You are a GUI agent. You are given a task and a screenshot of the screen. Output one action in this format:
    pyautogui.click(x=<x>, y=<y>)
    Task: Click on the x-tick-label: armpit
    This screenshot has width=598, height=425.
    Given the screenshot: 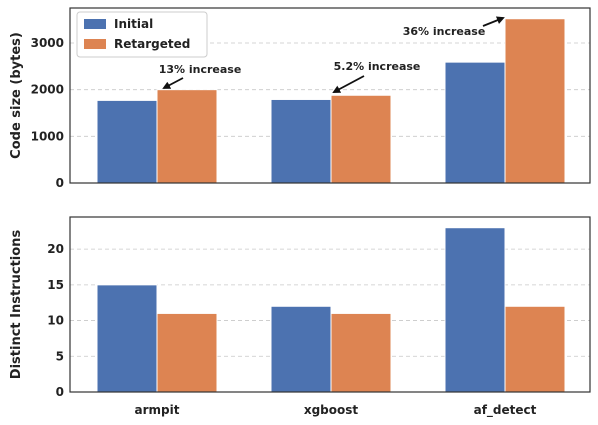 What is the action you would take?
    pyautogui.click(x=157, y=410)
    